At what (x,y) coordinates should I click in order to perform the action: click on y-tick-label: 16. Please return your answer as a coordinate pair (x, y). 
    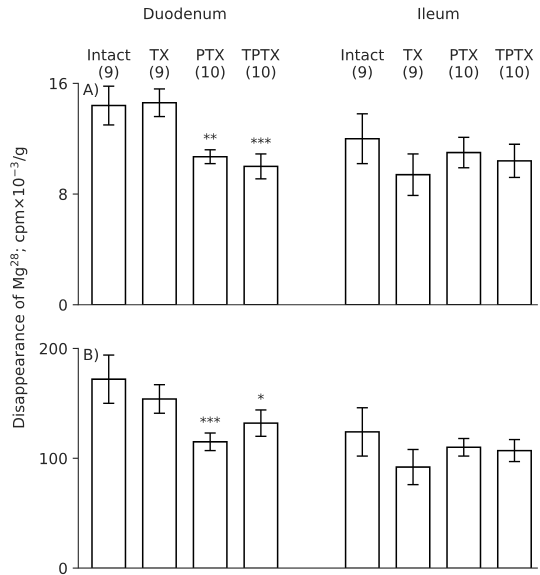
    Looking at the image, I should click on (58, 84).